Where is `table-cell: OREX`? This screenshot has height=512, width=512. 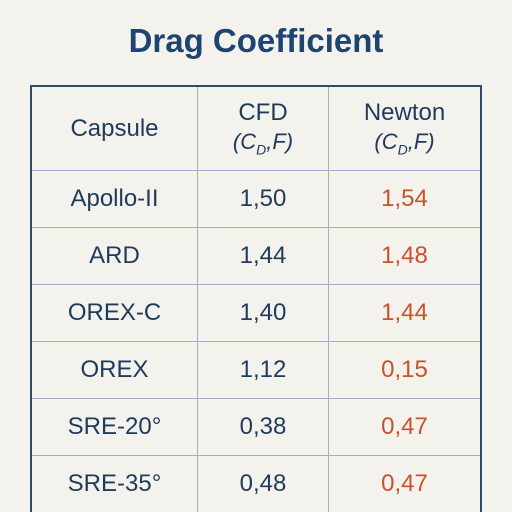
table-cell: OREX is located at coordinates (115, 370).